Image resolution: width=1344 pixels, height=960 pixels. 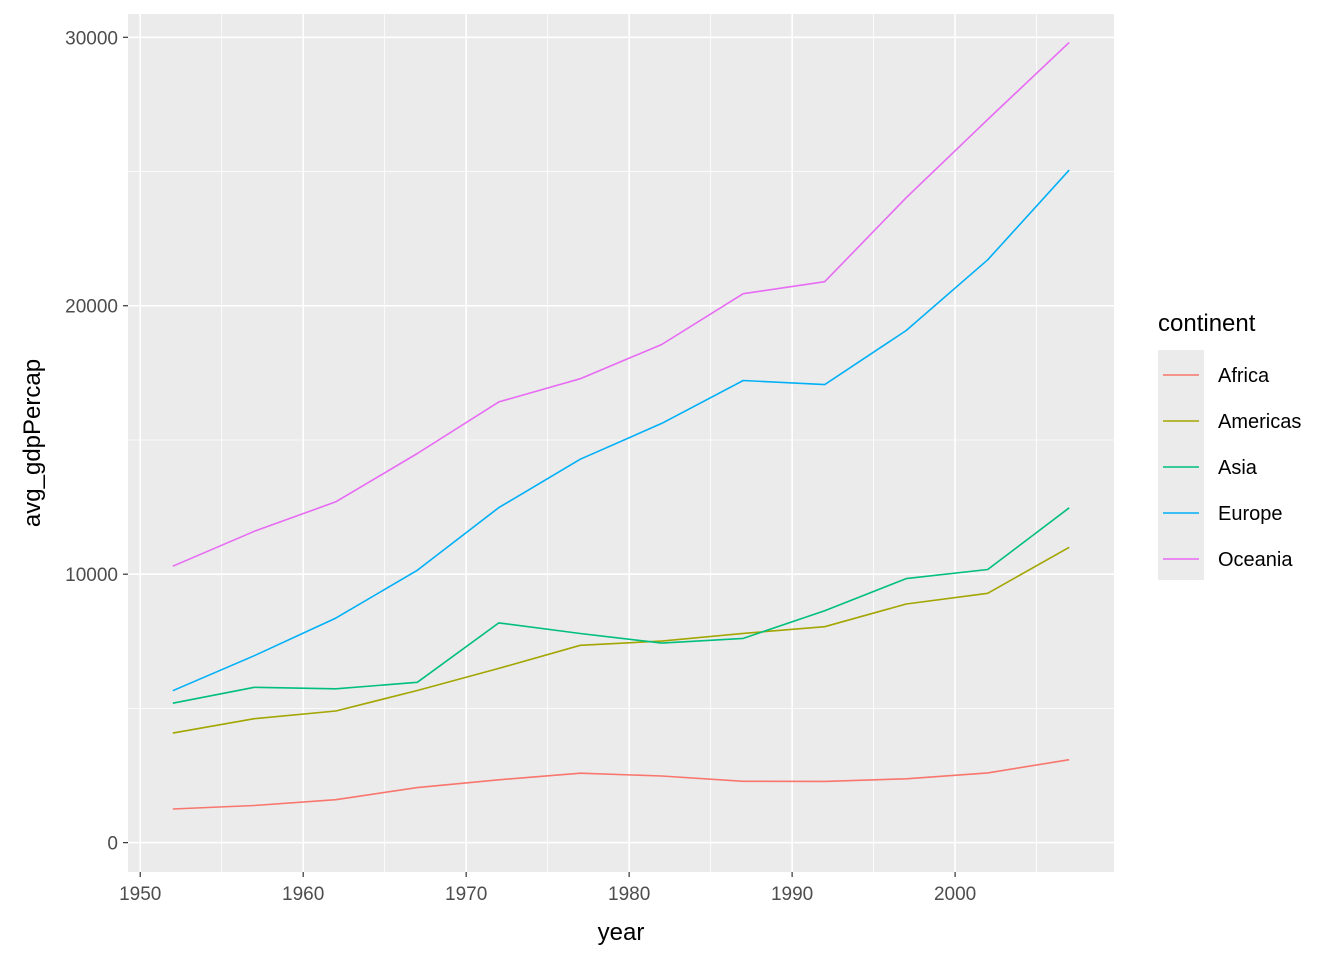 I want to click on y-tick-label: 20000, so click(x=91, y=307).